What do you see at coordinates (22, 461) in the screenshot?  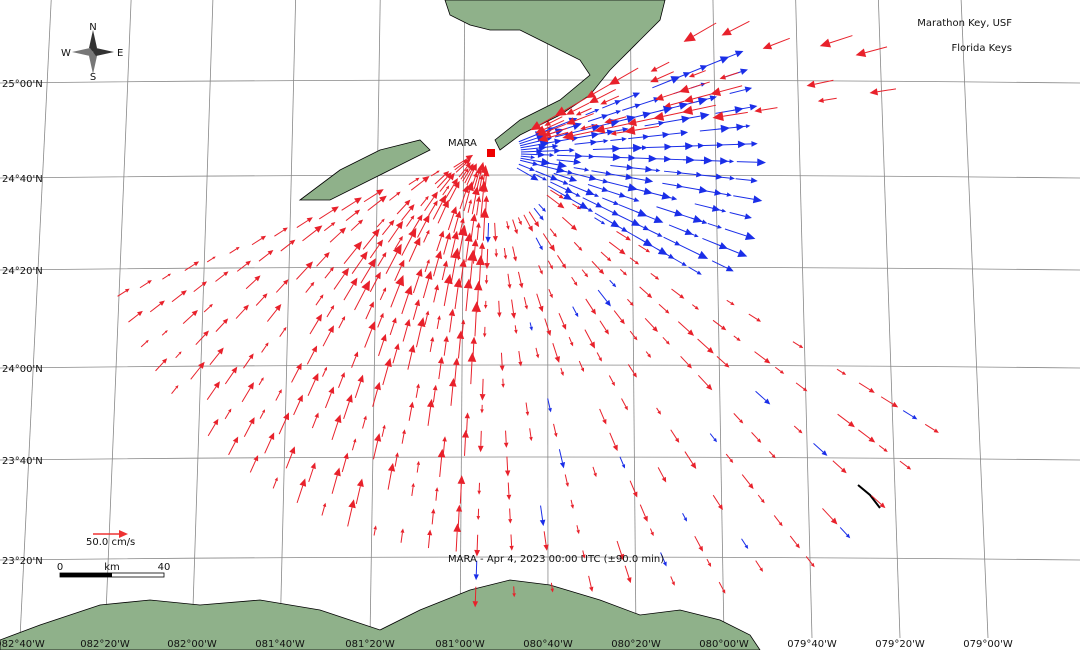 I see `lat-label: 23°40'N` at bounding box center [22, 461].